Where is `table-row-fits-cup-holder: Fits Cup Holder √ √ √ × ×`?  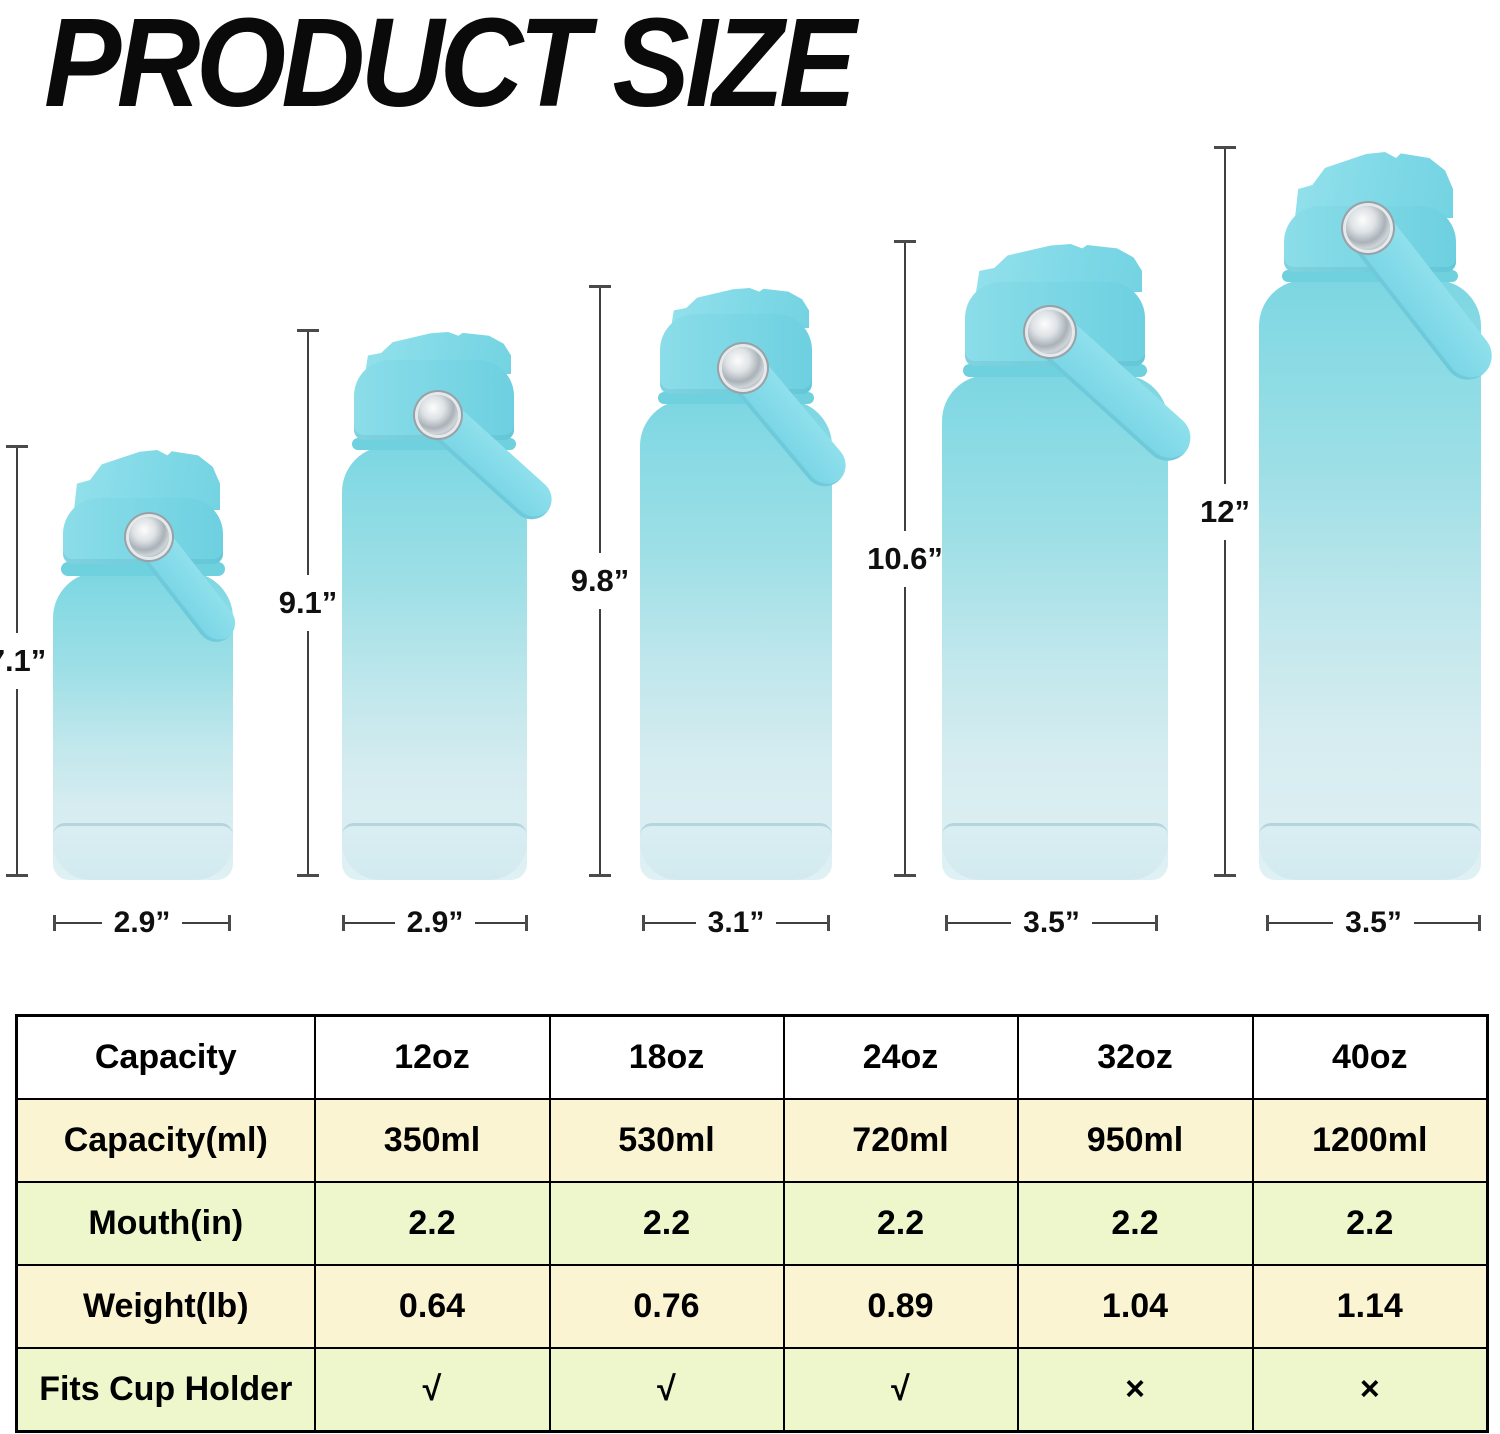 table-row-fits-cup-holder: Fits Cup Holder √ √ √ × × is located at coordinates (752, 1390).